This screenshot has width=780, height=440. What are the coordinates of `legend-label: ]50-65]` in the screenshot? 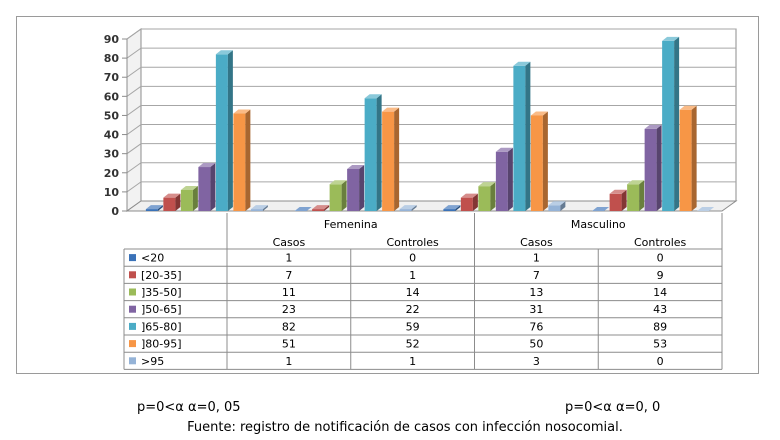 It's located at (161, 309).